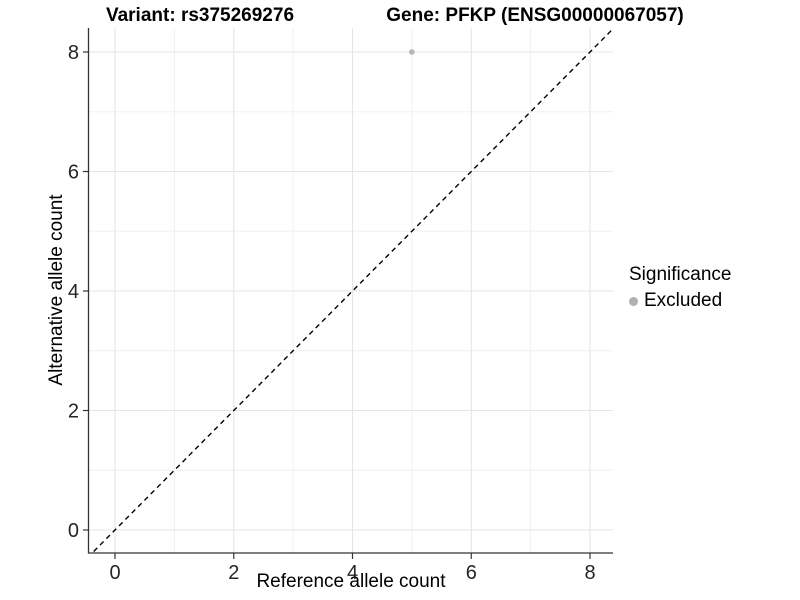 The height and width of the screenshot is (600, 800). What do you see at coordinates (73, 292) in the screenshot?
I see `y-tick-label: 4` at bounding box center [73, 292].